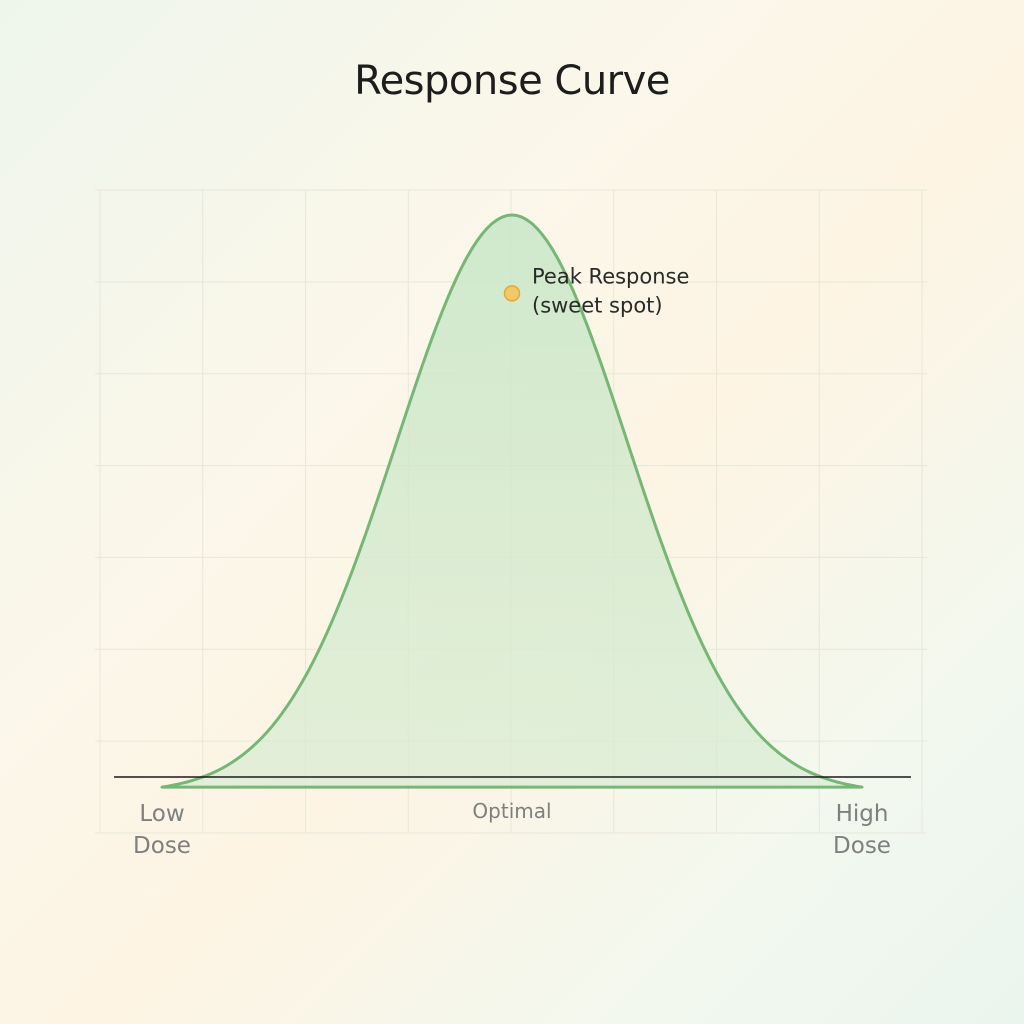 This screenshot has width=1024, height=1024. I want to click on x-tick-label-line: Low, so click(161, 814).